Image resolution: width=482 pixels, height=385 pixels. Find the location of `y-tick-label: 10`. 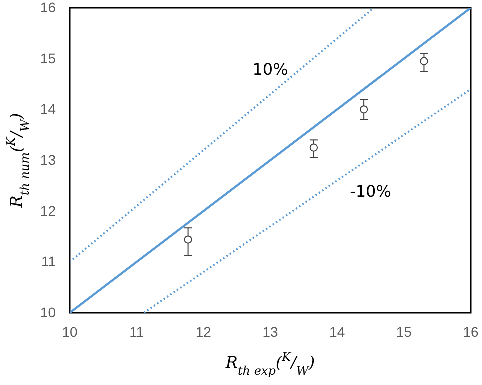

y-tick-label: 10 is located at coordinates (48, 312).